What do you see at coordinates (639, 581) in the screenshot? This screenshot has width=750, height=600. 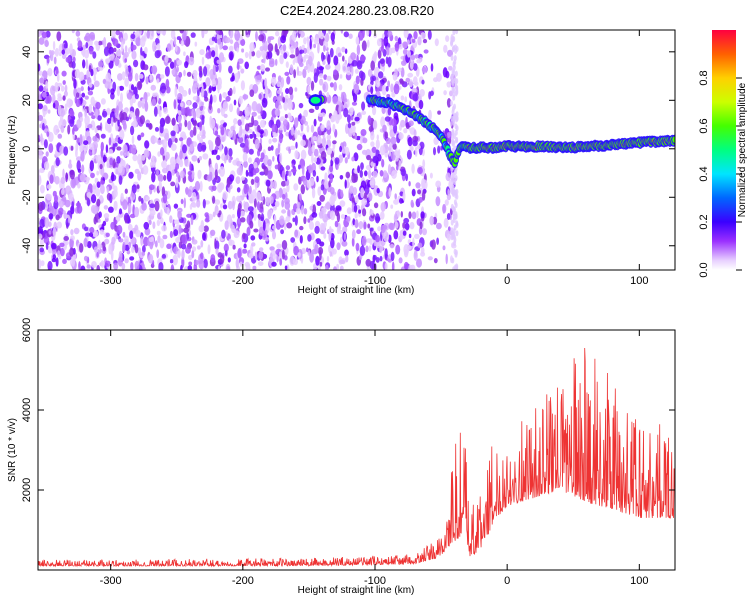 I see `x-tick-label: 100` at bounding box center [639, 581].